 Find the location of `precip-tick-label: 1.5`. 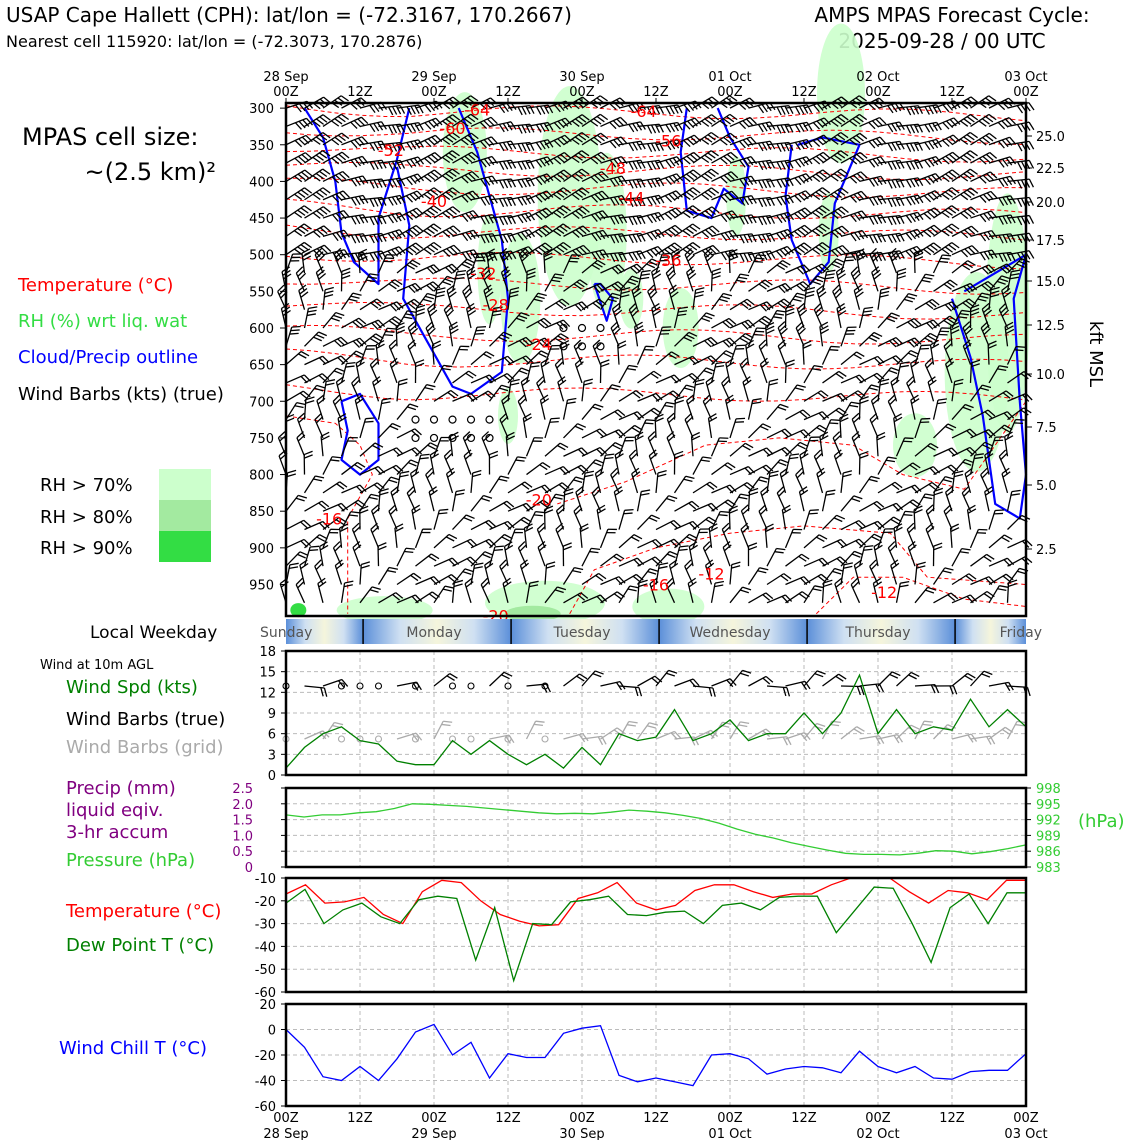

precip-tick-label: 1.5 is located at coordinates (242, 821).